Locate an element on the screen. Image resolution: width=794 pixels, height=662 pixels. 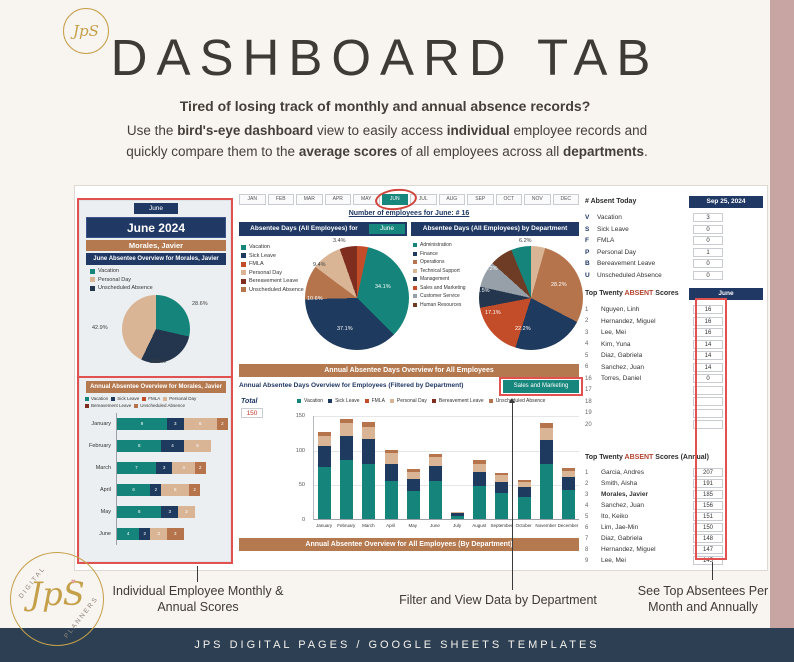
legend-label: Sick Leave is located at coordinates (262, 255).